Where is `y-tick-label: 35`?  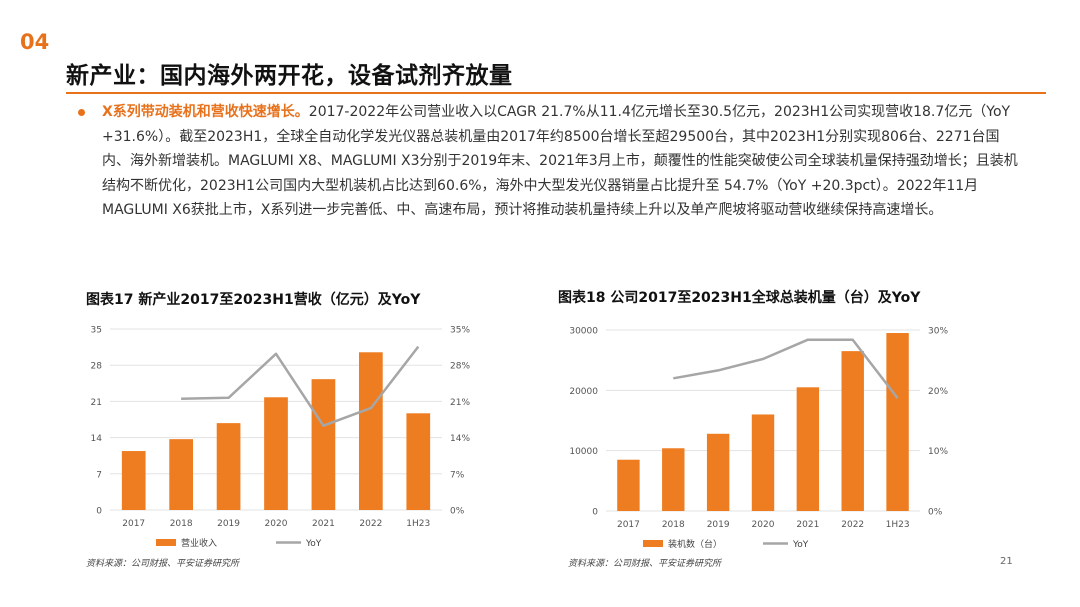 y-tick-label: 35 is located at coordinates (96, 331).